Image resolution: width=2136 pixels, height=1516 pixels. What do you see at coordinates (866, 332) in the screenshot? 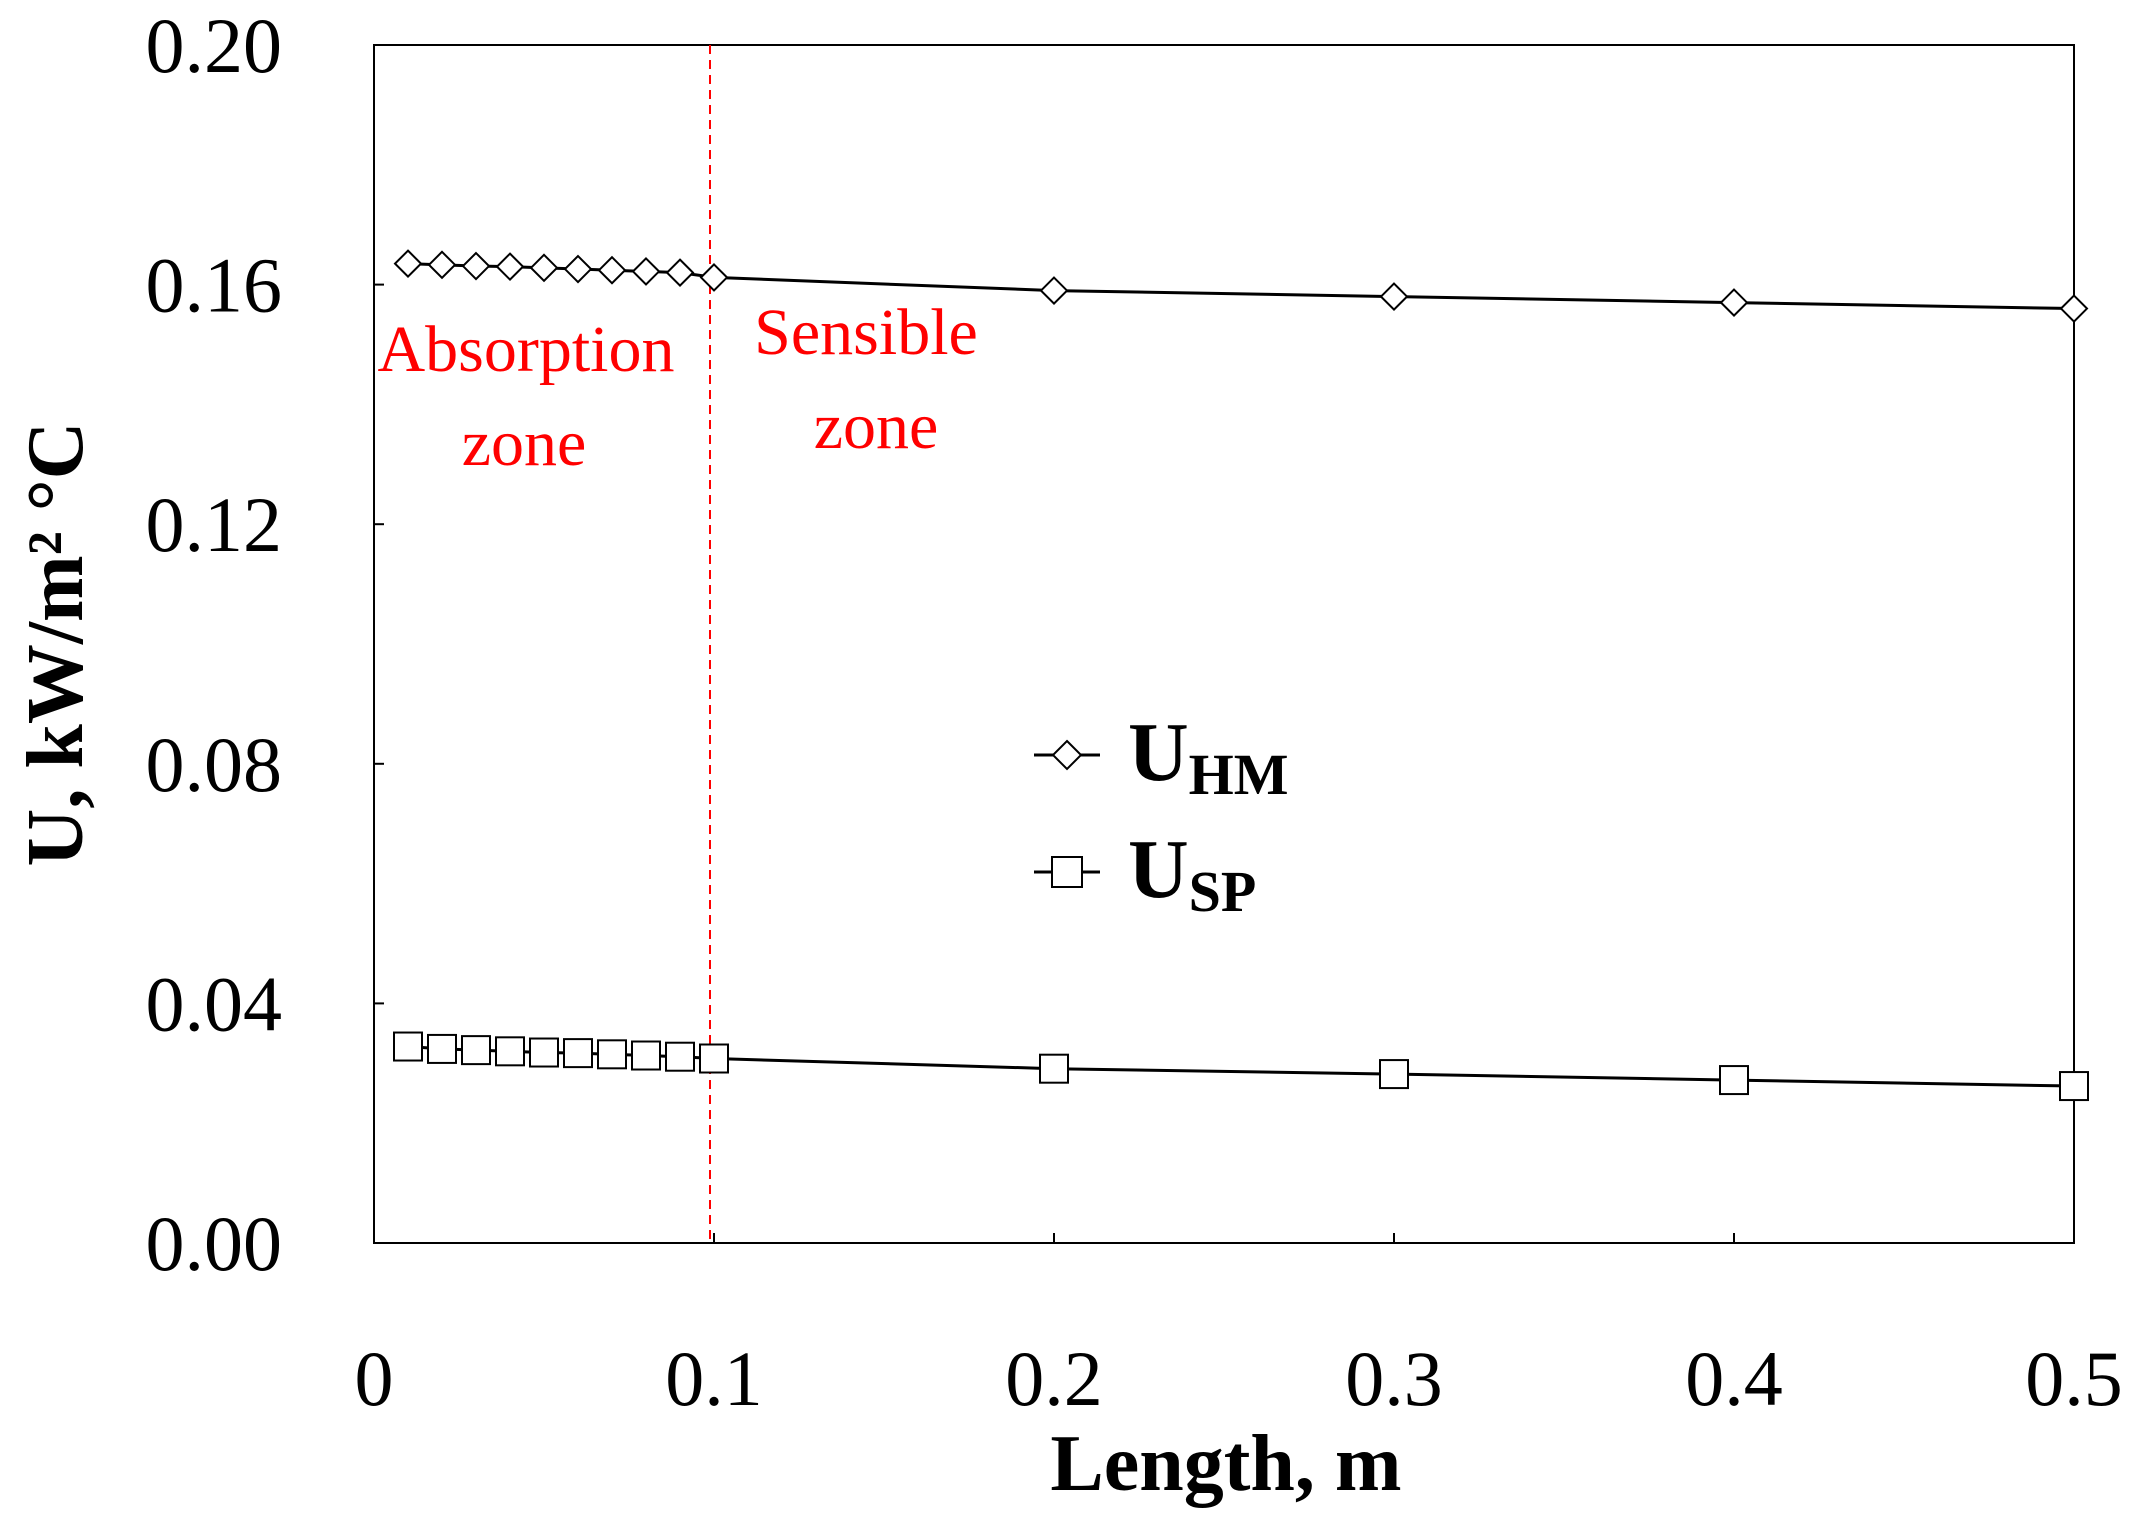
I see `sensible-zone-label-1: Sensible` at bounding box center [866, 332].